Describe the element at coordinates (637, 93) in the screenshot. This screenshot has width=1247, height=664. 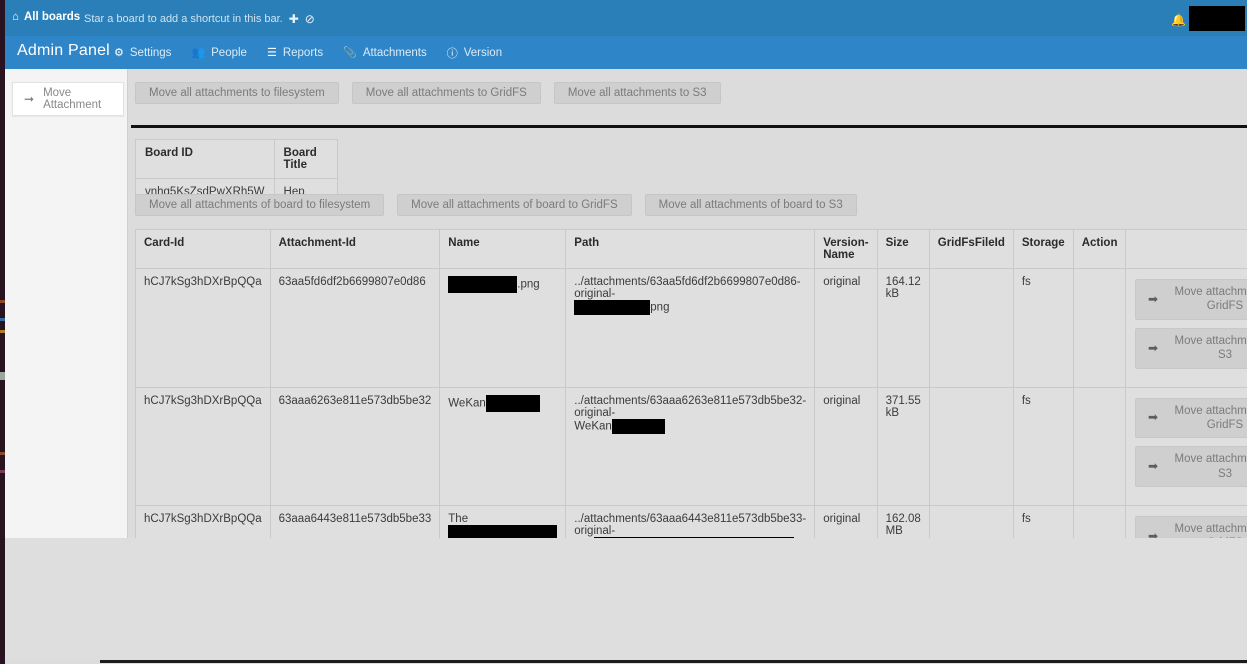
I see `move-all-to-s3-button: Move all attachments to S3` at that location.